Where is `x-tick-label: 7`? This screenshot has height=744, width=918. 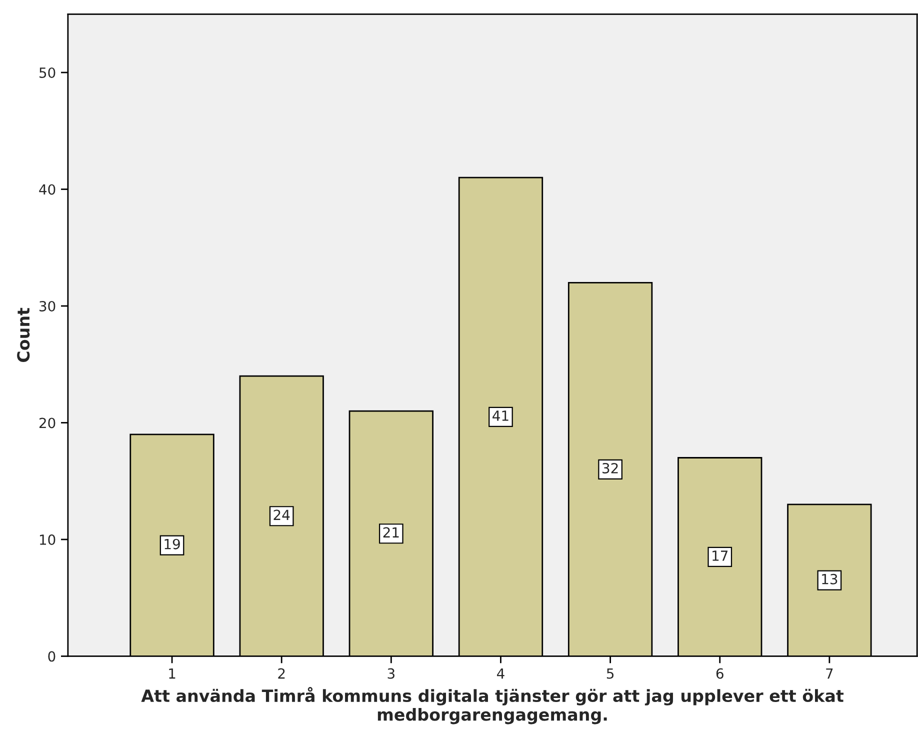
x-tick-label: 7 is located at coordinates (829, 673).